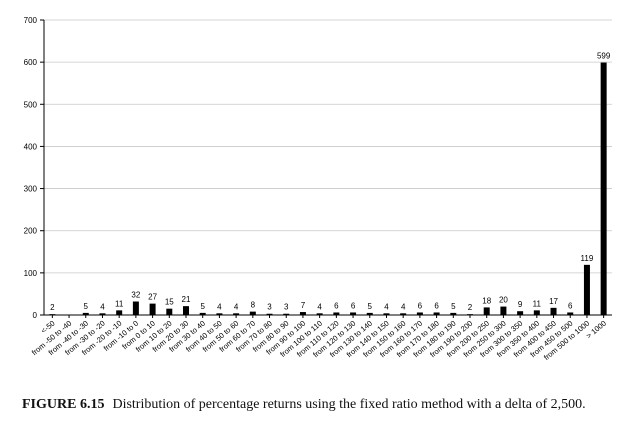  I want to click on y-tick-label: 300, so click(31, 189).